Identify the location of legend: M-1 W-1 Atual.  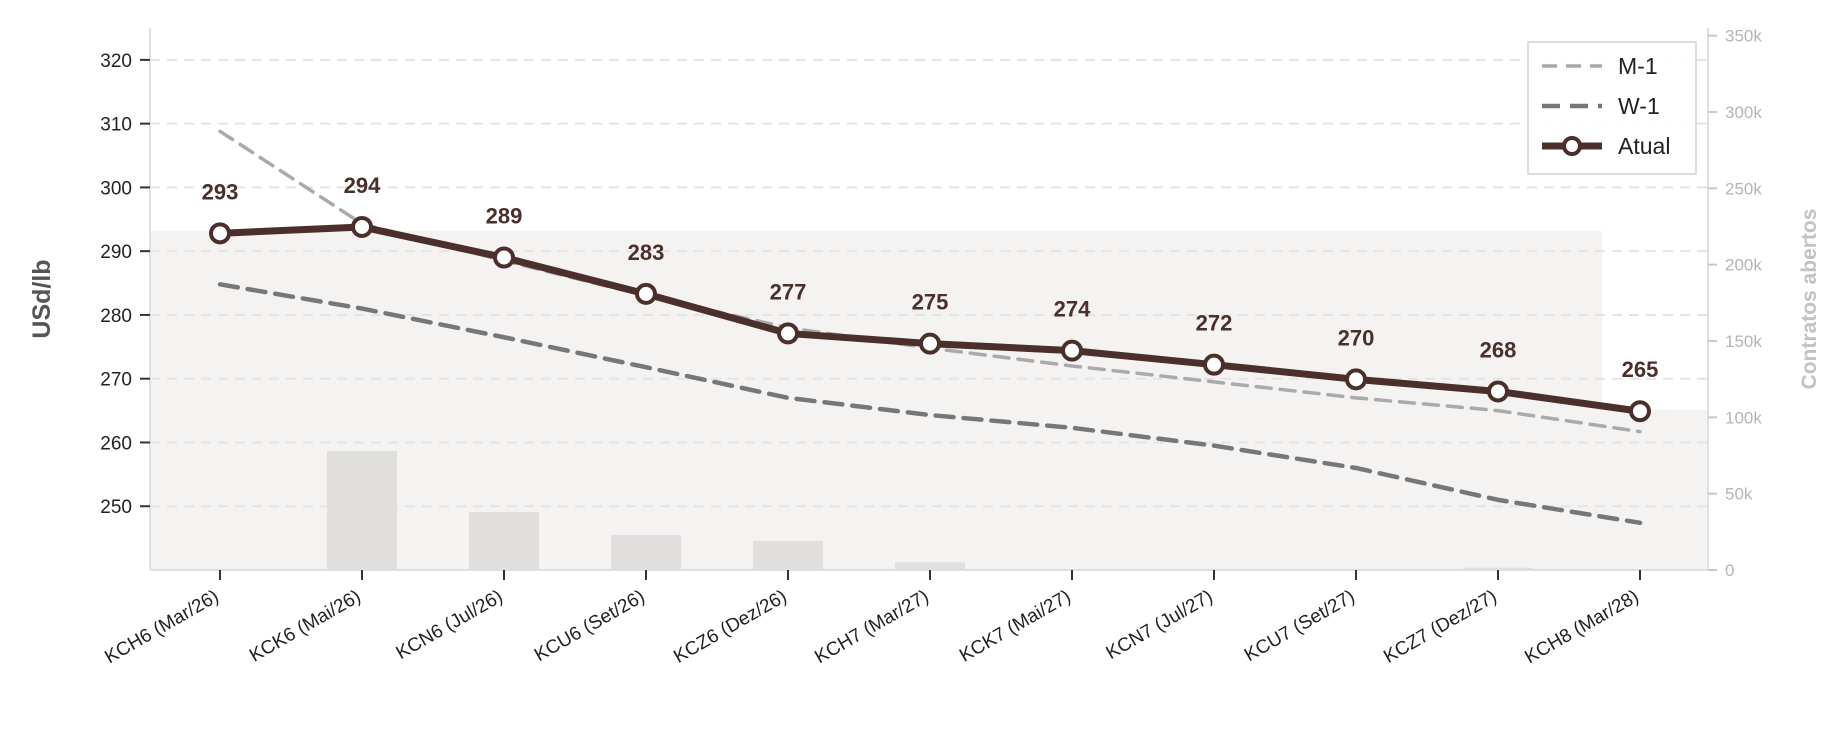
(1612, 108).